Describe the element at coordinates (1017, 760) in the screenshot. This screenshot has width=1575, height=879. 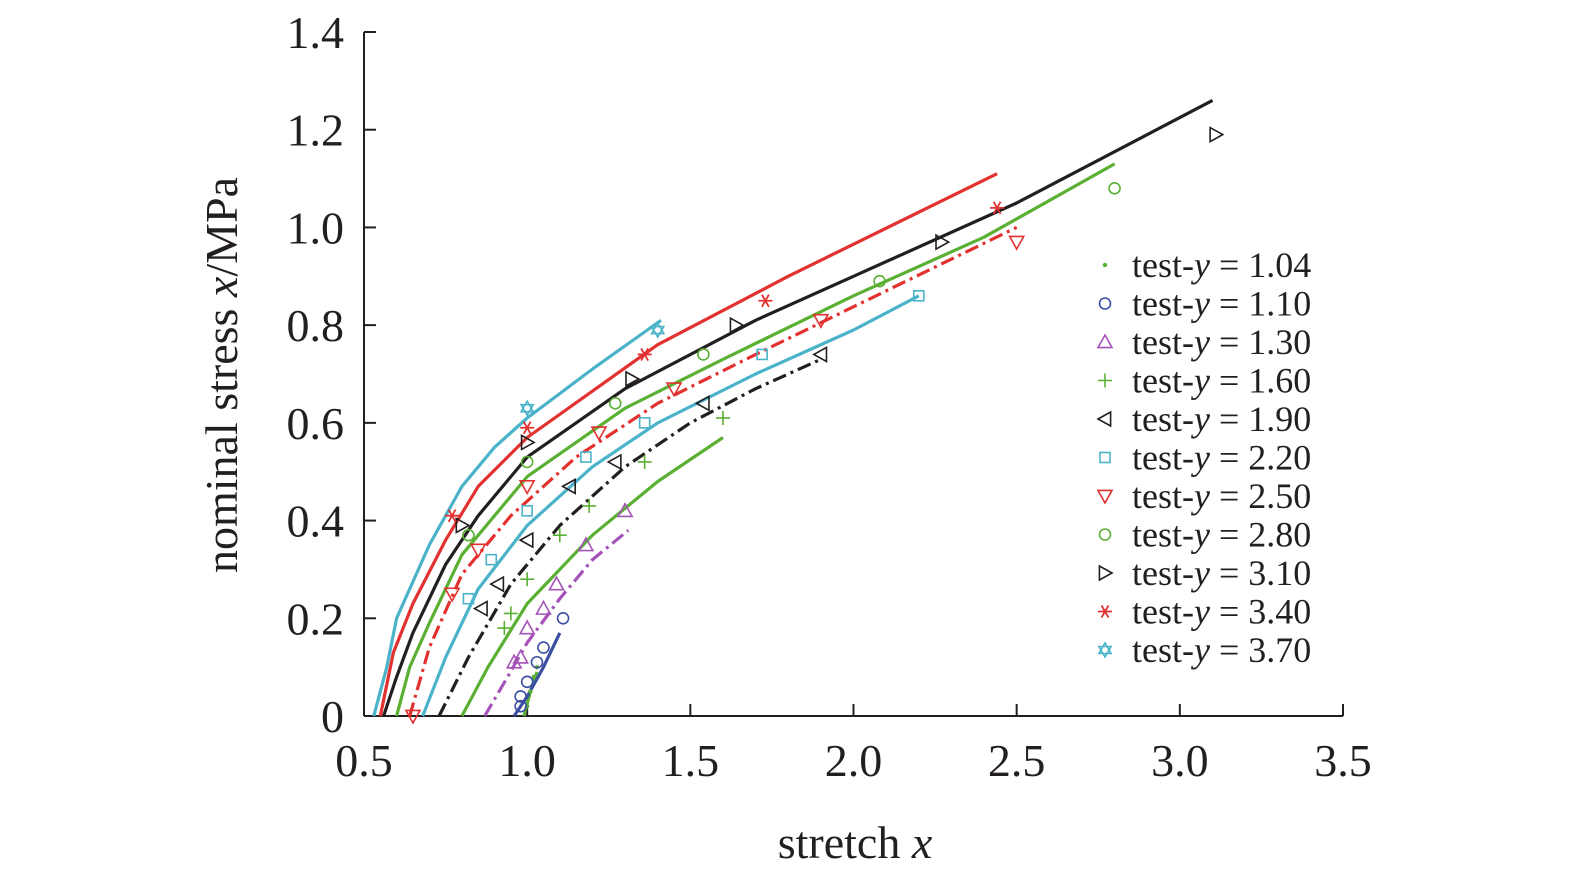
I see `x-tick-label: 2.5` at that location.